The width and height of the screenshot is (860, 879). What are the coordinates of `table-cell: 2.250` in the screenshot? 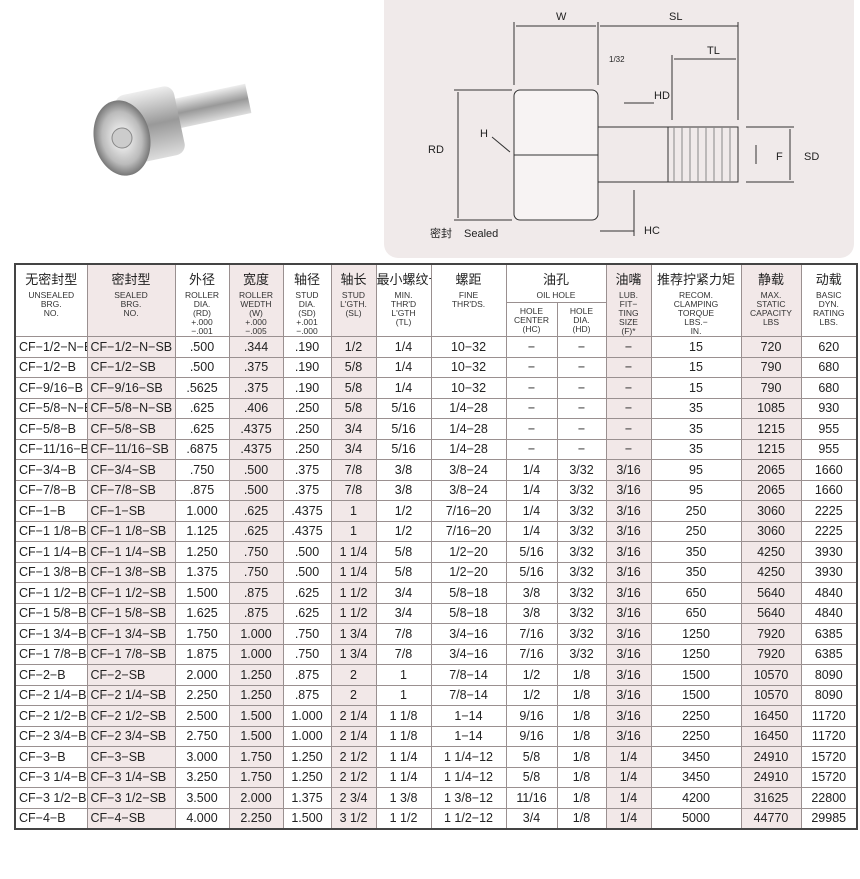 It's located at (256, 818).